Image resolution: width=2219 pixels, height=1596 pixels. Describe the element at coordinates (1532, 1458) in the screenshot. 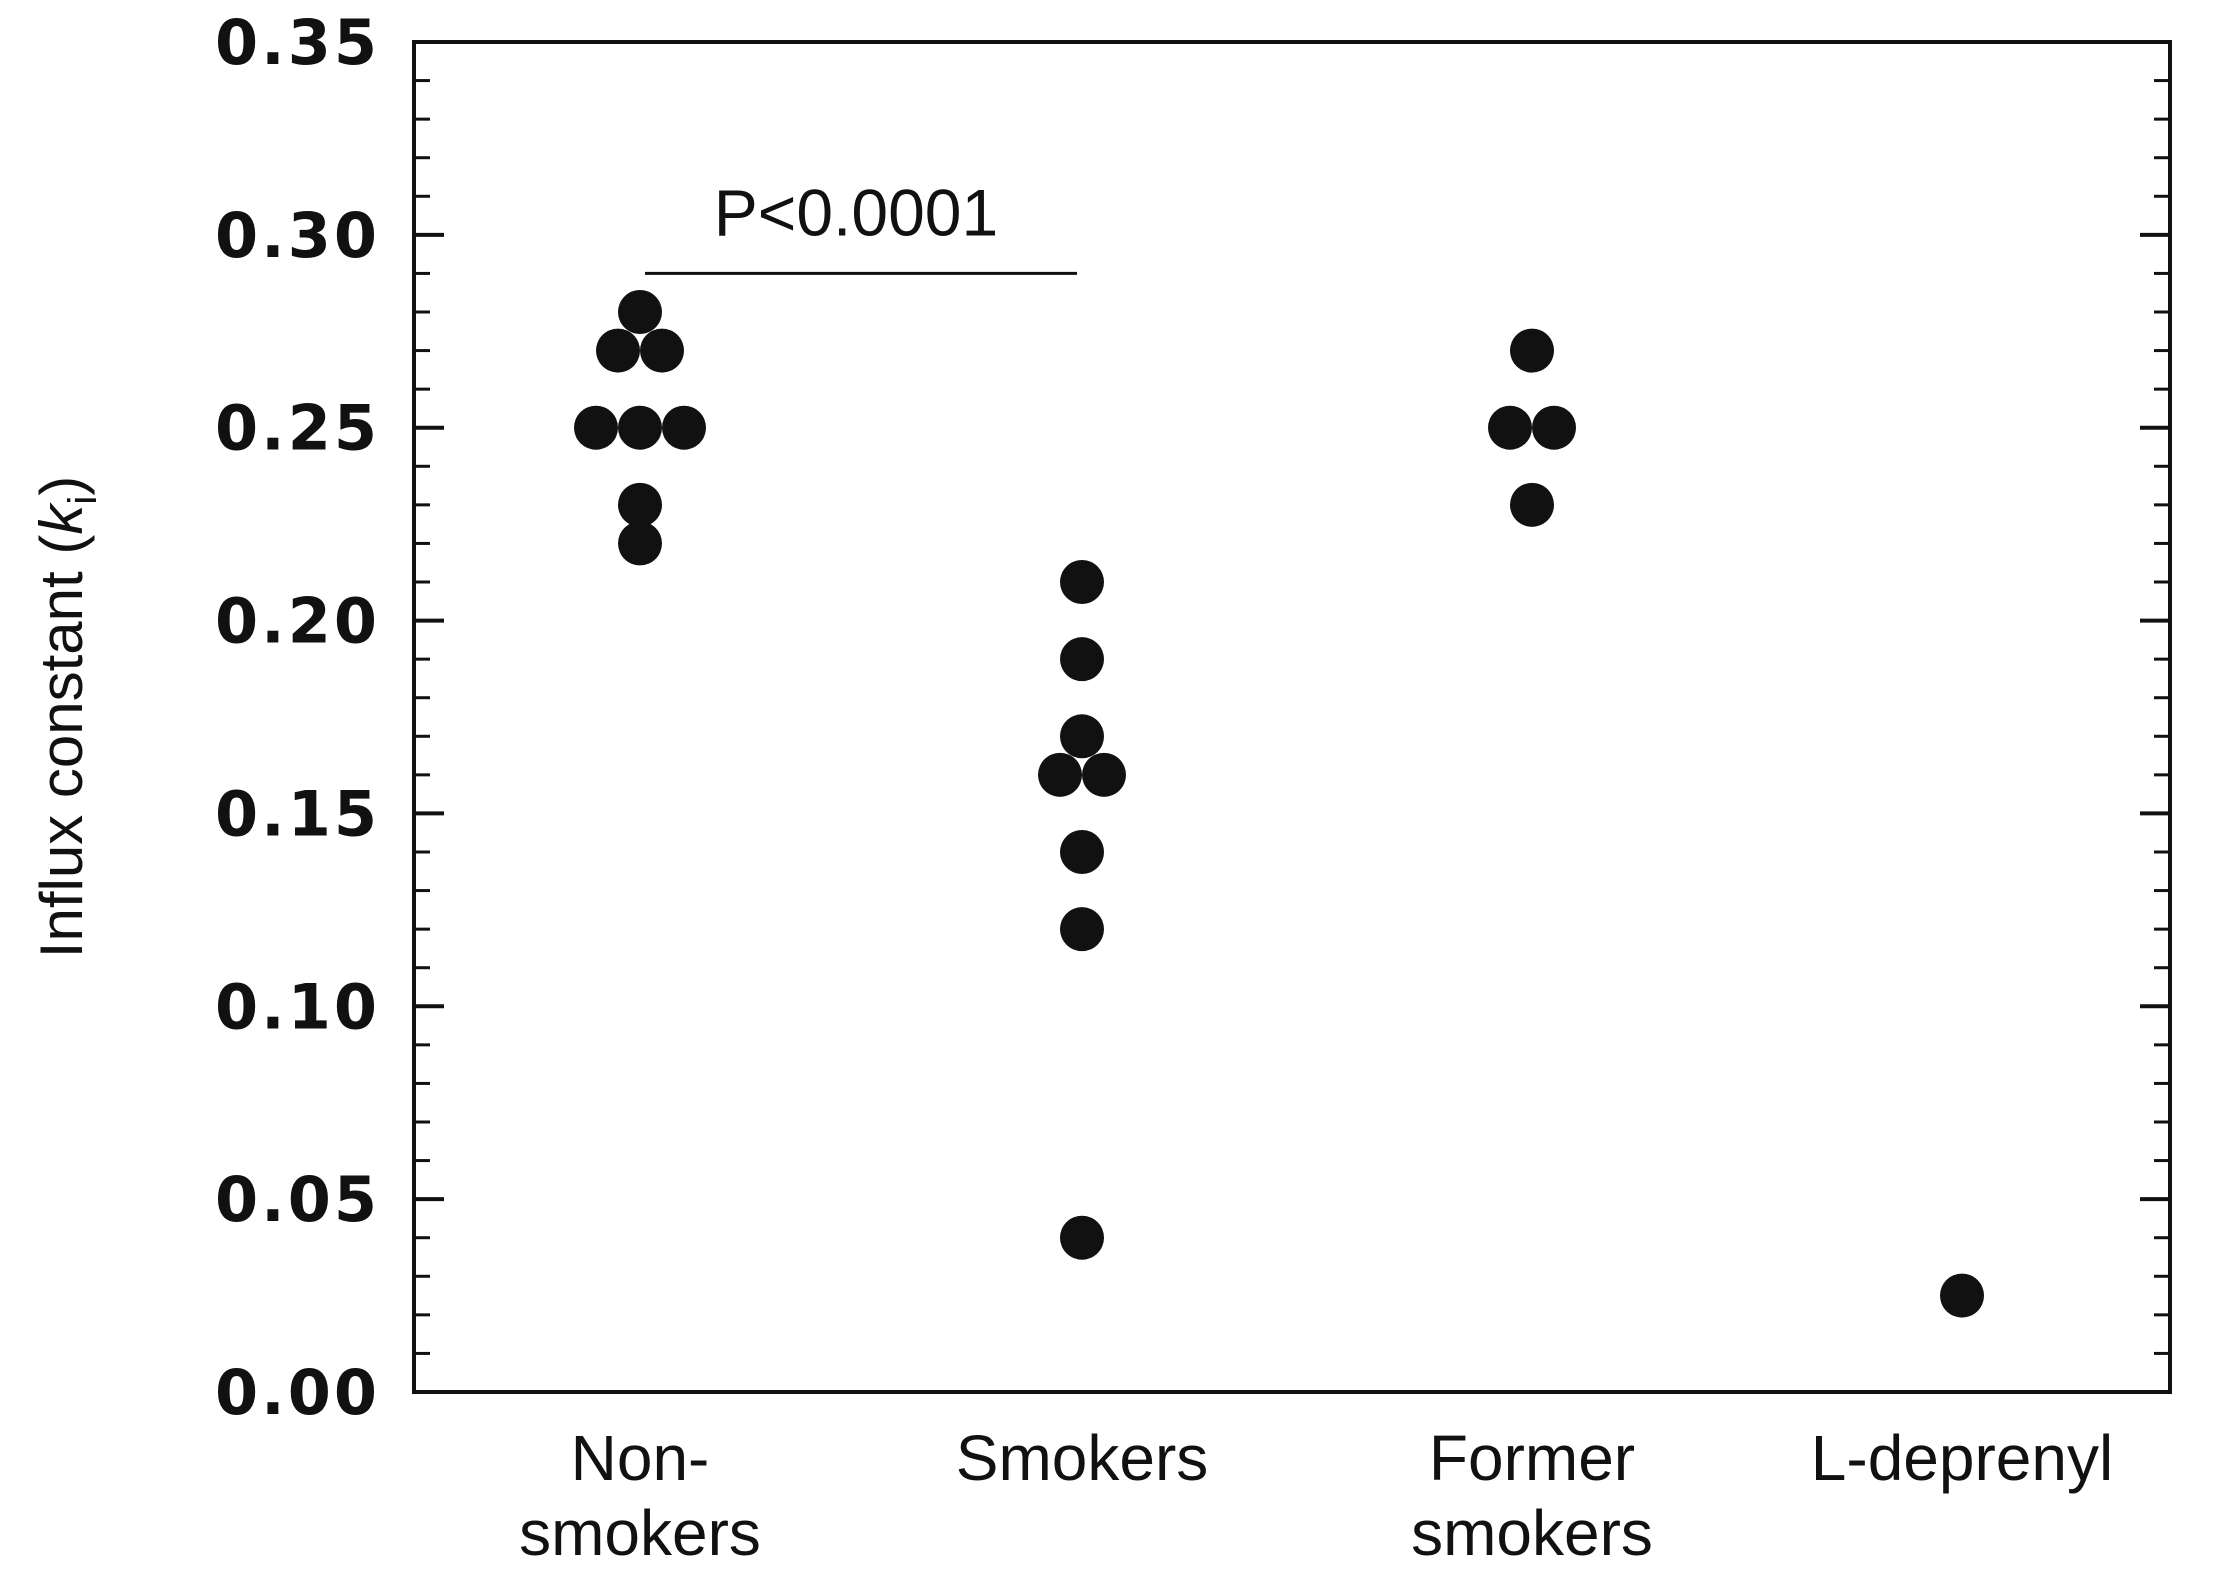

I see `x-tick-label: Former` at that location.